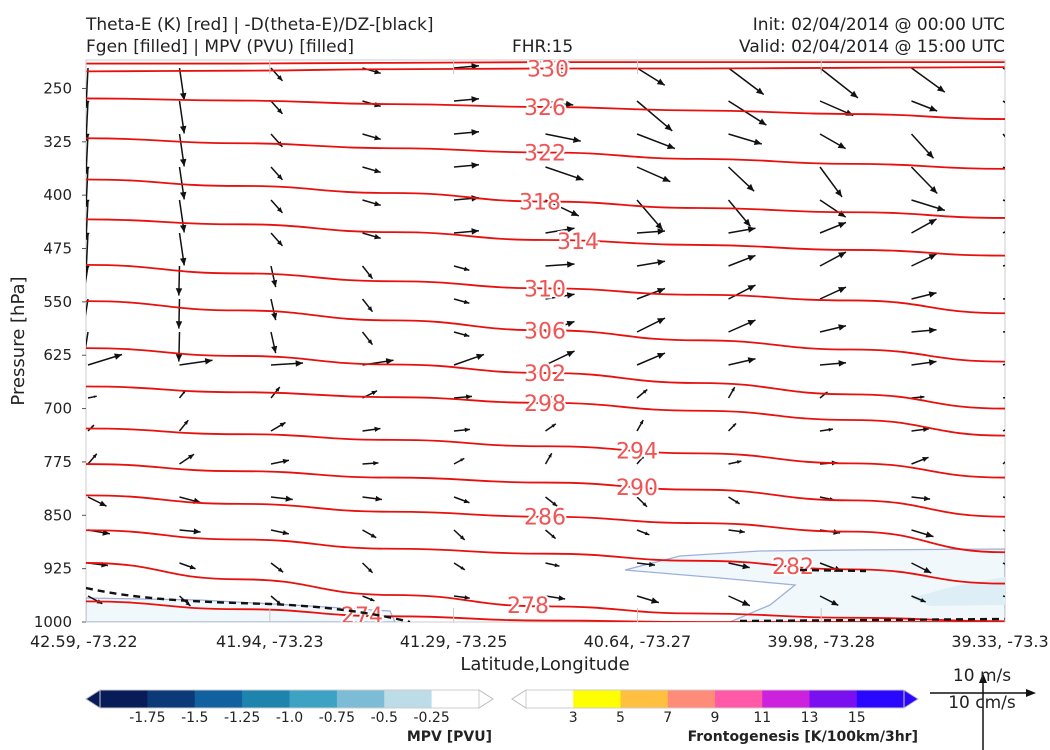 The image size is (1050, 750). I want to click on colorbar-tick-label: 11, so click(762, 718).